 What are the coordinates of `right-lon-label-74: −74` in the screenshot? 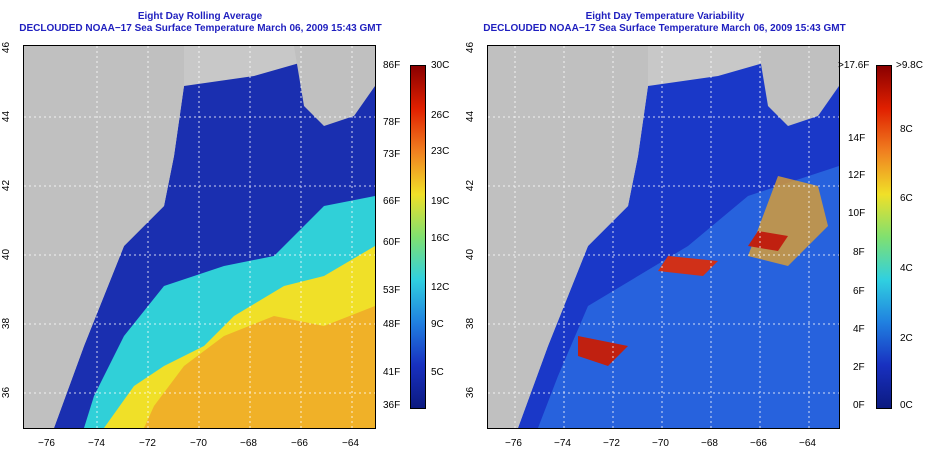 It's located at (562, 443).